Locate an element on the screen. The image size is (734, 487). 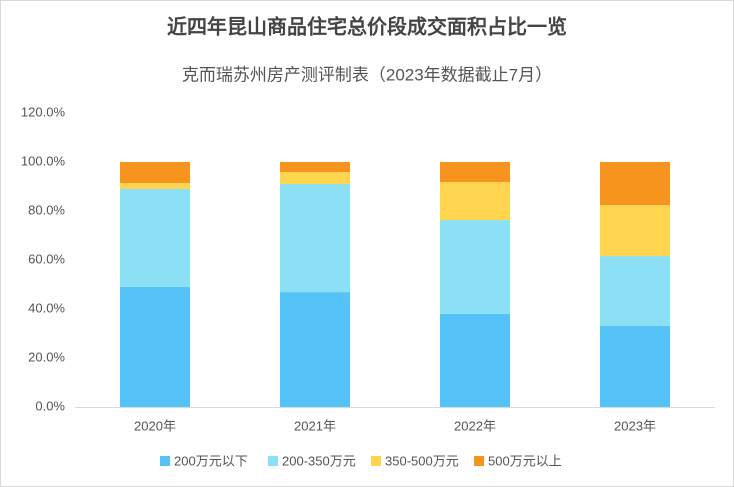
y-tick-label: 60.0% is located at coordinates (46, 258).